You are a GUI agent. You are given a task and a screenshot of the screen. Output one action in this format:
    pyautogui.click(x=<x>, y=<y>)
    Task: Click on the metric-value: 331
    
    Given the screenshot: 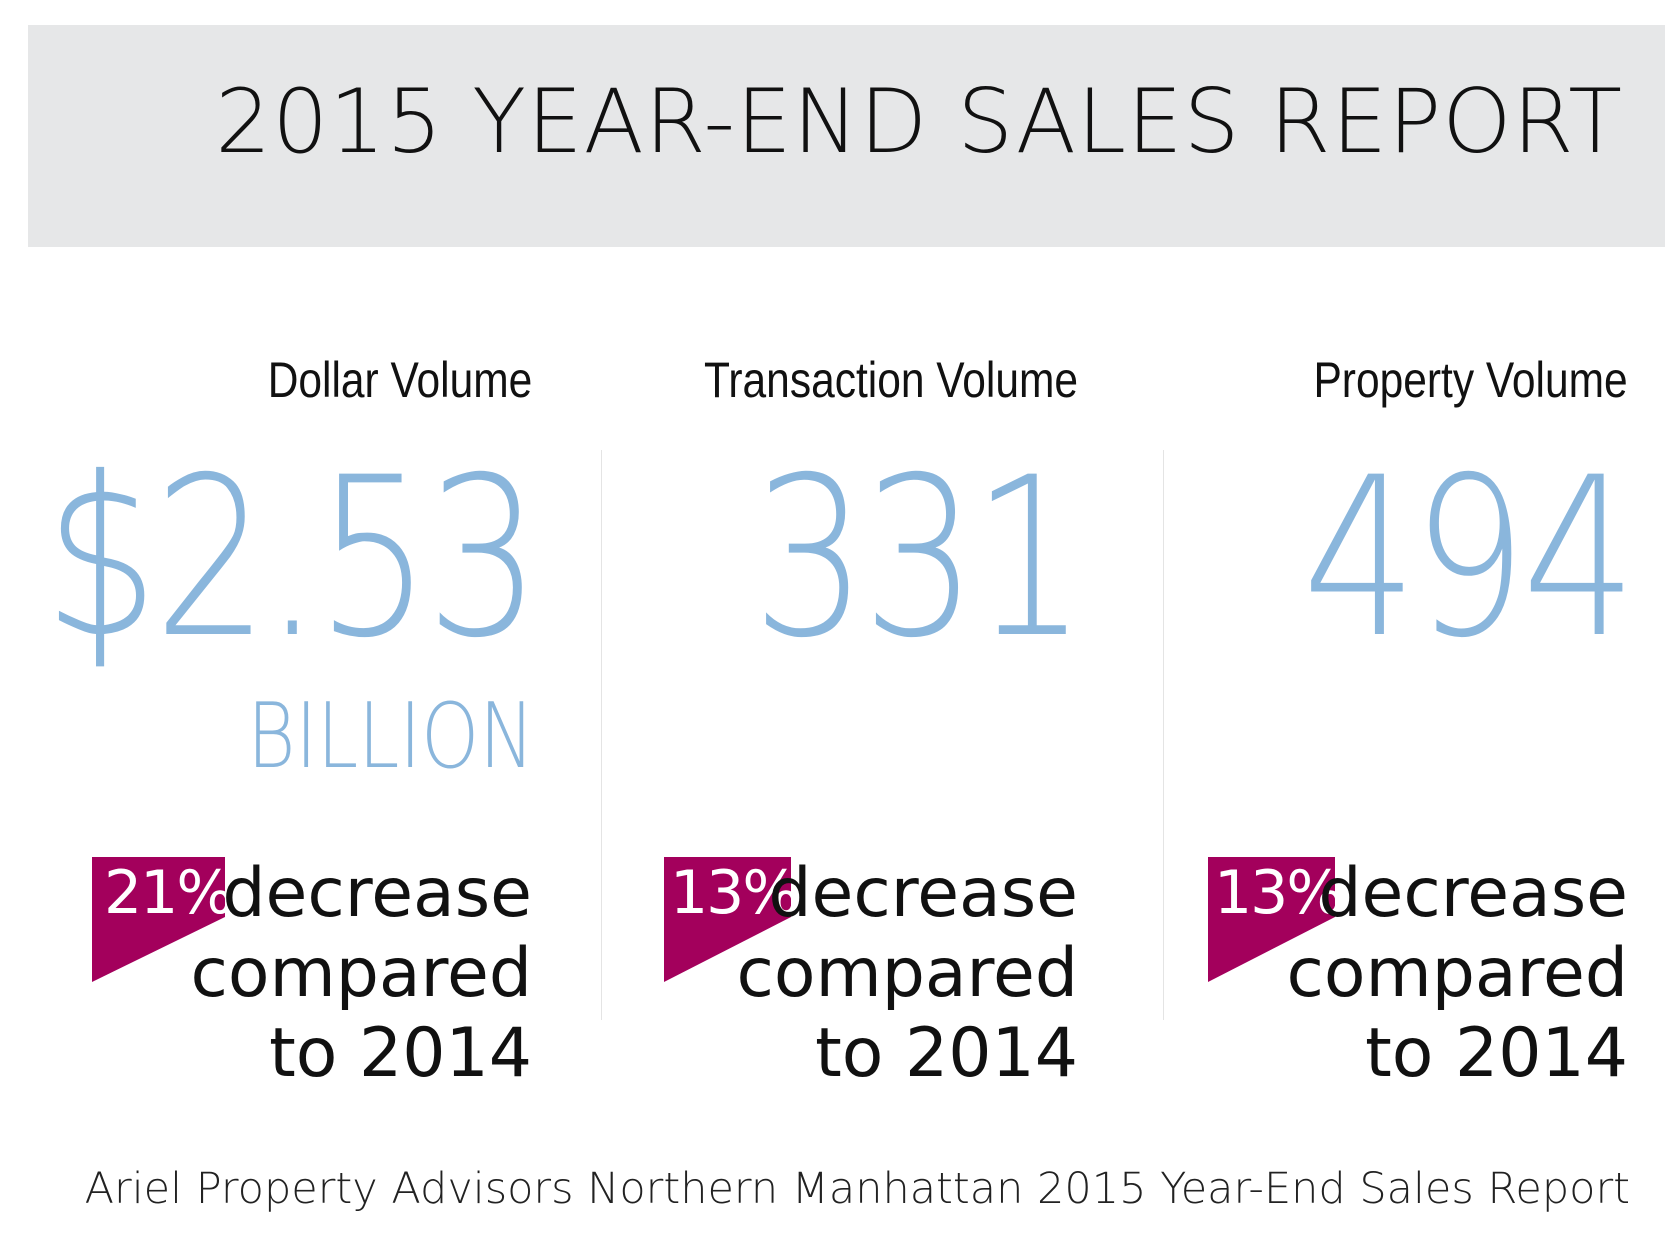 What is the action you would take?
    pyautogui.click(x=919, y=558)
    